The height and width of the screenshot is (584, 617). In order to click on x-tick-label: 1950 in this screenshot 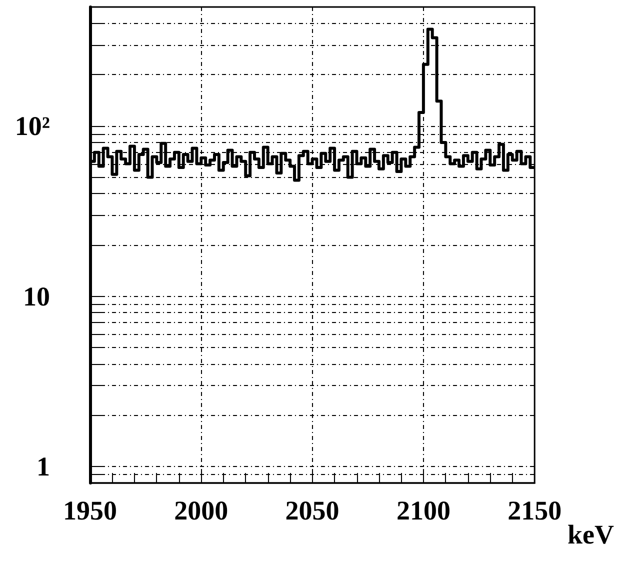, I will do `click(90, 511)`.